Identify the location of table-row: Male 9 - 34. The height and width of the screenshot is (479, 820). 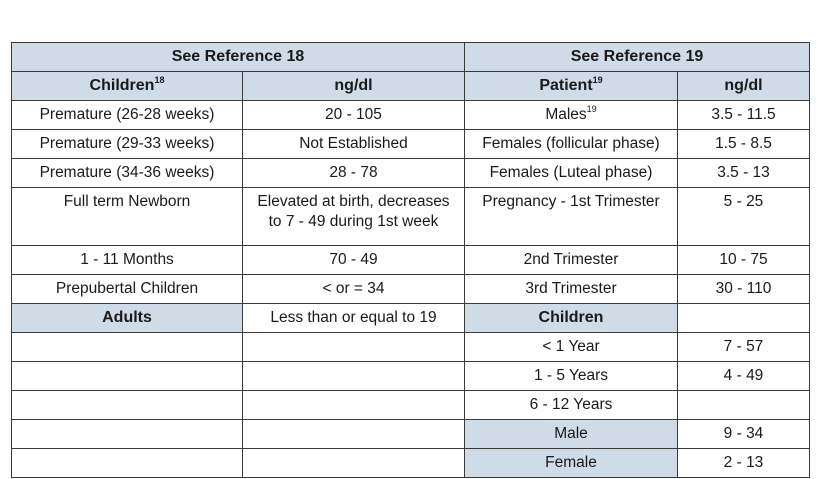
(410, 434).